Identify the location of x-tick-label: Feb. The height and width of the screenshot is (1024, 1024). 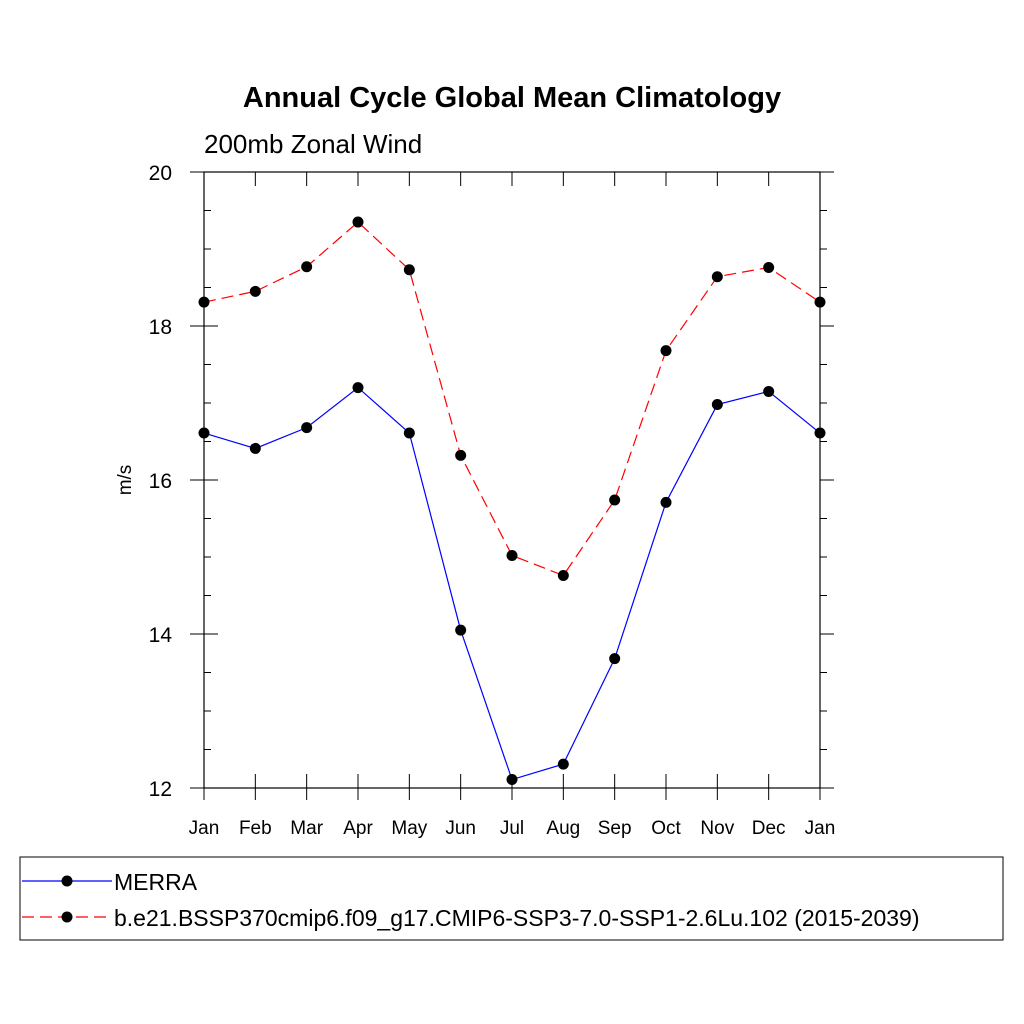
(255, 828).